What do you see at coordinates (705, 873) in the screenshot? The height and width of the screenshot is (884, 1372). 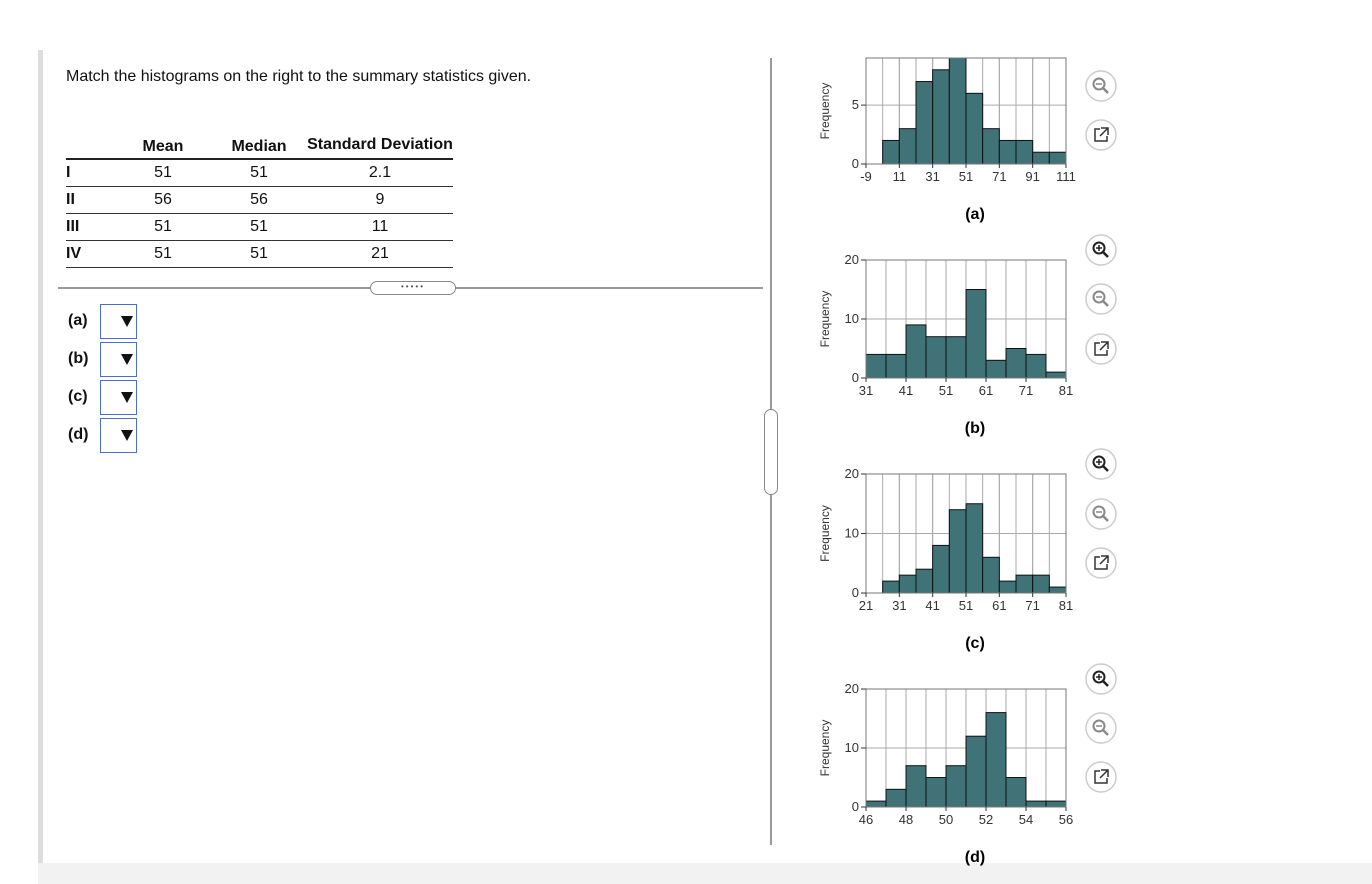 I see `footer-band` at bounding box center [705, 873].